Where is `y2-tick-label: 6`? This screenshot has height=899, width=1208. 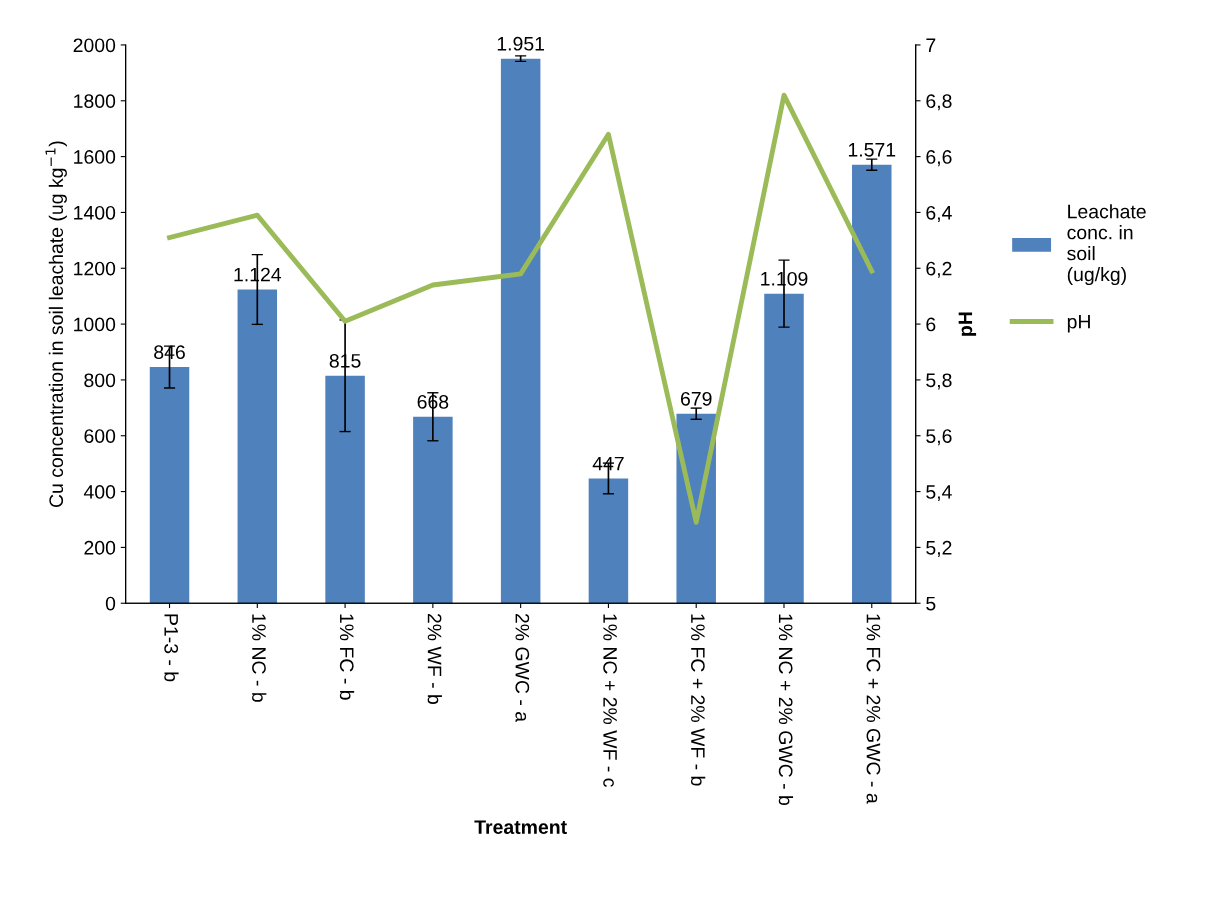 y2-tick-label: 6 is located at coordinates (931, 324).